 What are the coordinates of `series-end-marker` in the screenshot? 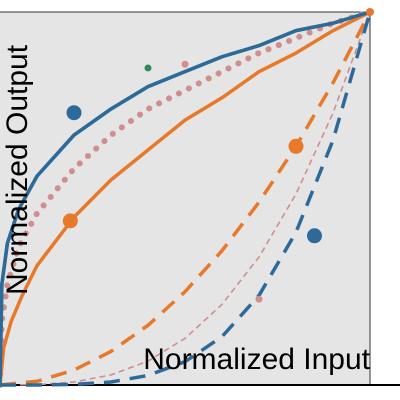 It's located at (370, 12).